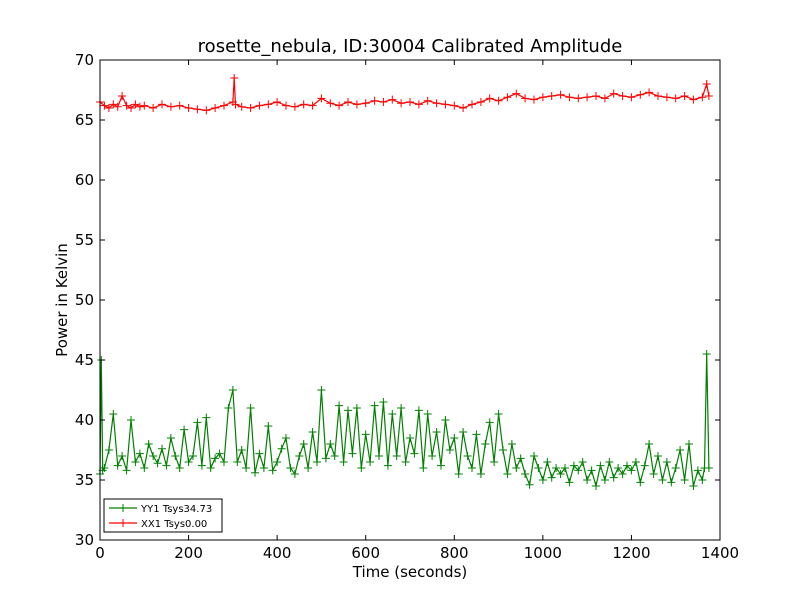 The width and height of the screenshot is (800, 600). I want to click on y-tick-label: 30, so click(84, 540).